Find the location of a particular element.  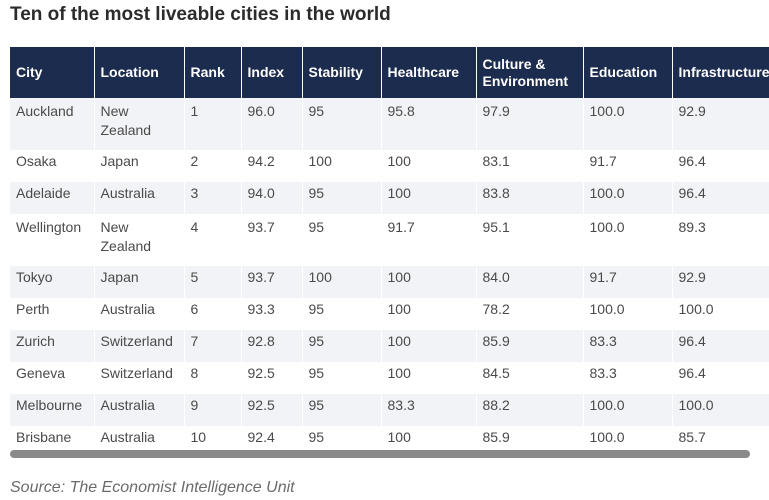

table-cell: 83.1 is located at coordinates (530, 166).